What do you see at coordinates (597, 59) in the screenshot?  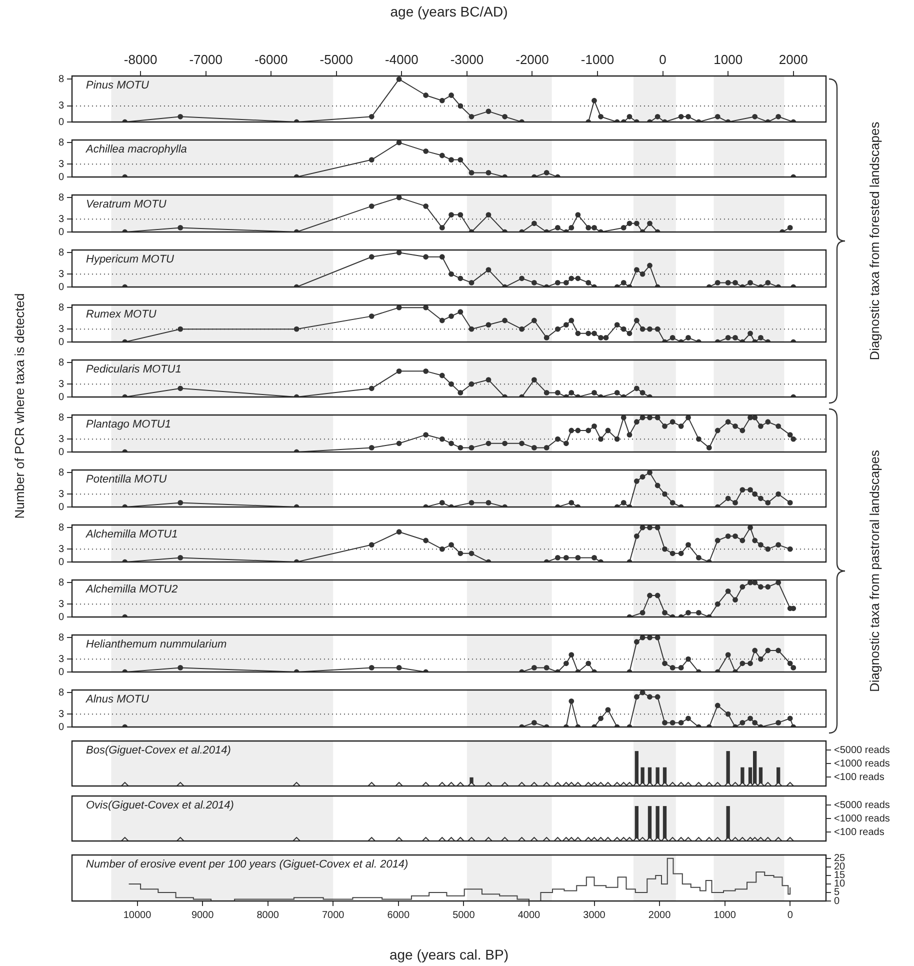 I see `x2-tick-label: -1000` at bounding box center [597, 59].